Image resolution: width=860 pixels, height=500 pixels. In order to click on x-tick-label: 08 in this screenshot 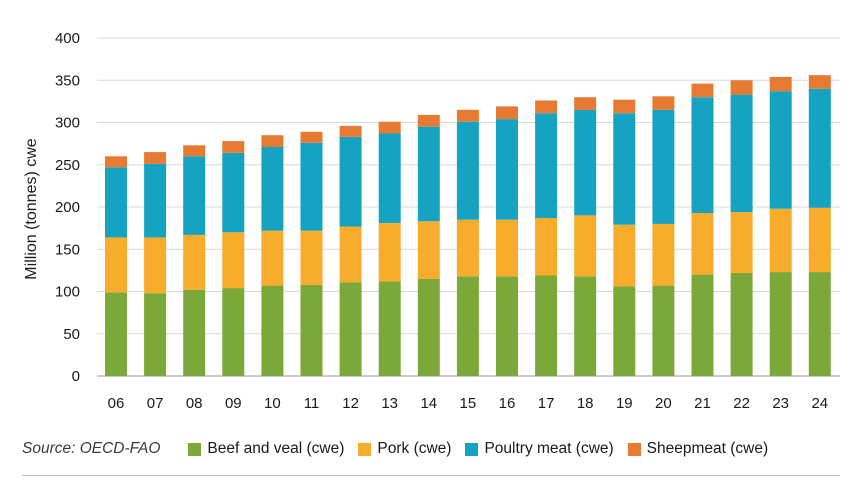, I will do `click(194, 403)`.